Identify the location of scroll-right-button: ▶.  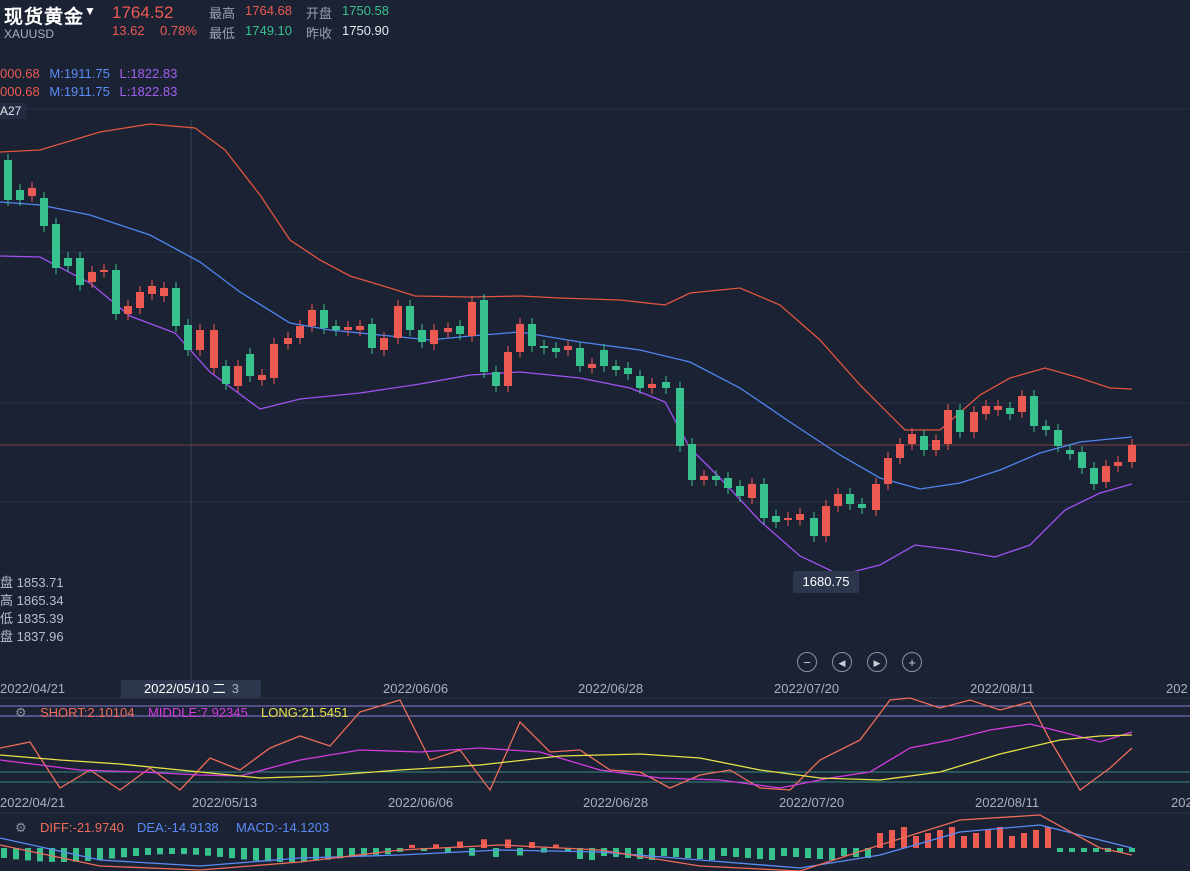
(877, 662).